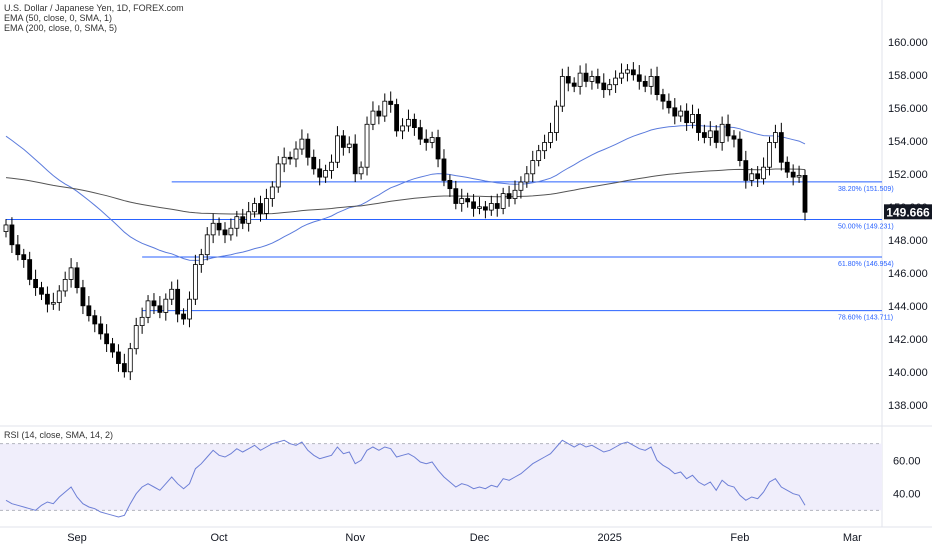 This screenshot has height=550, width=932. I want to click on price-tick-label: 138.000, so click(908, 406).